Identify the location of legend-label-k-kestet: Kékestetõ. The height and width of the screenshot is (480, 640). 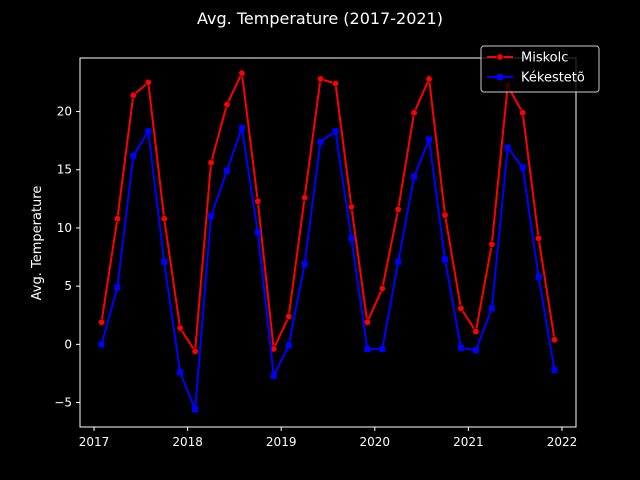
(553, 78).